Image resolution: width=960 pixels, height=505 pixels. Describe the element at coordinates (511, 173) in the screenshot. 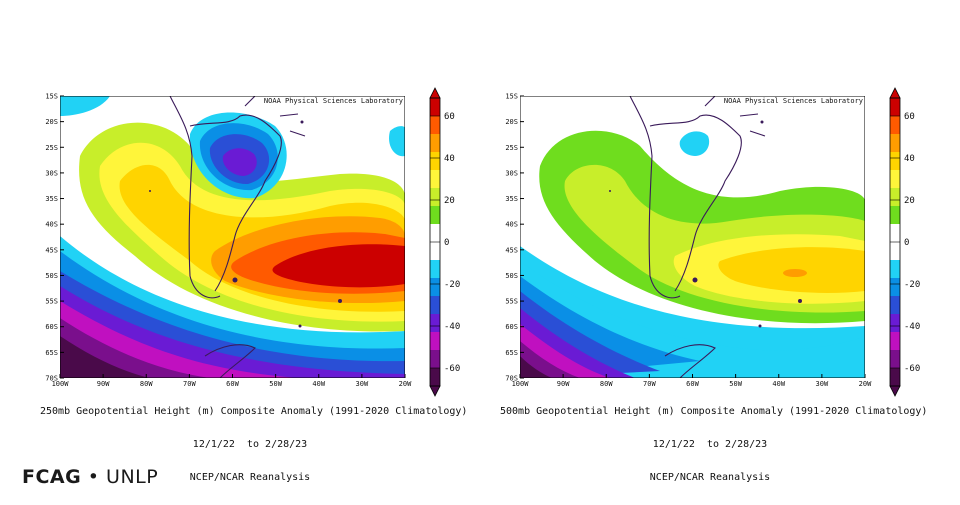

I see `lat-tick-label: 30S` at that location.